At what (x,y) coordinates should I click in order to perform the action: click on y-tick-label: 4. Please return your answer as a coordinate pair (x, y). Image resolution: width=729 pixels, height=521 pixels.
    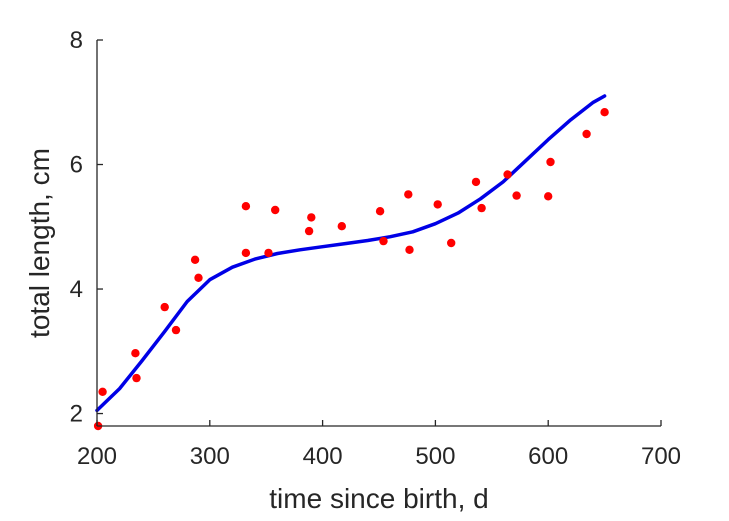
    Looking at the image, I should click on (76, 289).